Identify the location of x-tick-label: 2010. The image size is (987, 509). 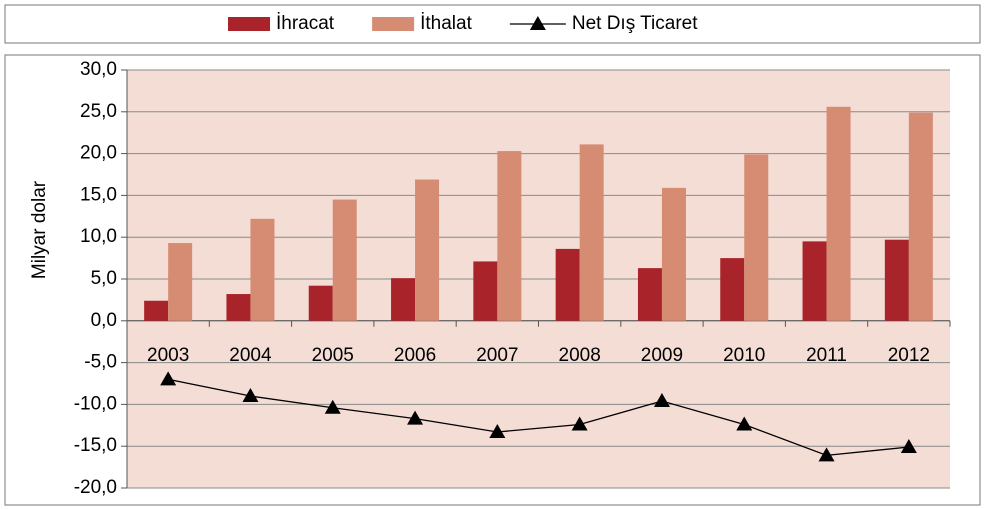
(744, 355).